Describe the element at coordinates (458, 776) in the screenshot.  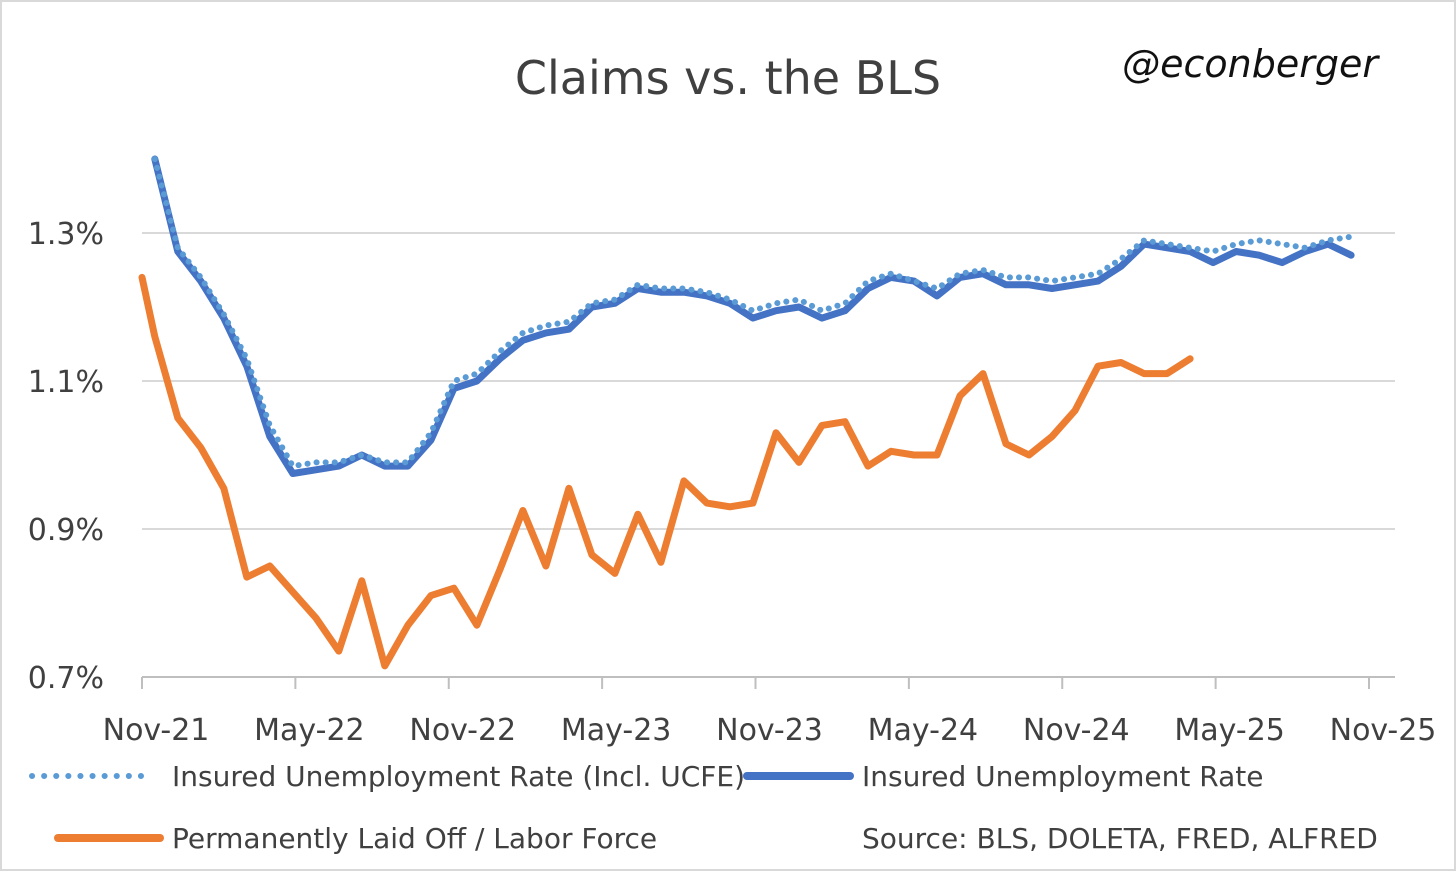
I see `legend-label-insured-incl-ucfe: Insured Unemployment Rate (Incl. UCFE)` at that location.